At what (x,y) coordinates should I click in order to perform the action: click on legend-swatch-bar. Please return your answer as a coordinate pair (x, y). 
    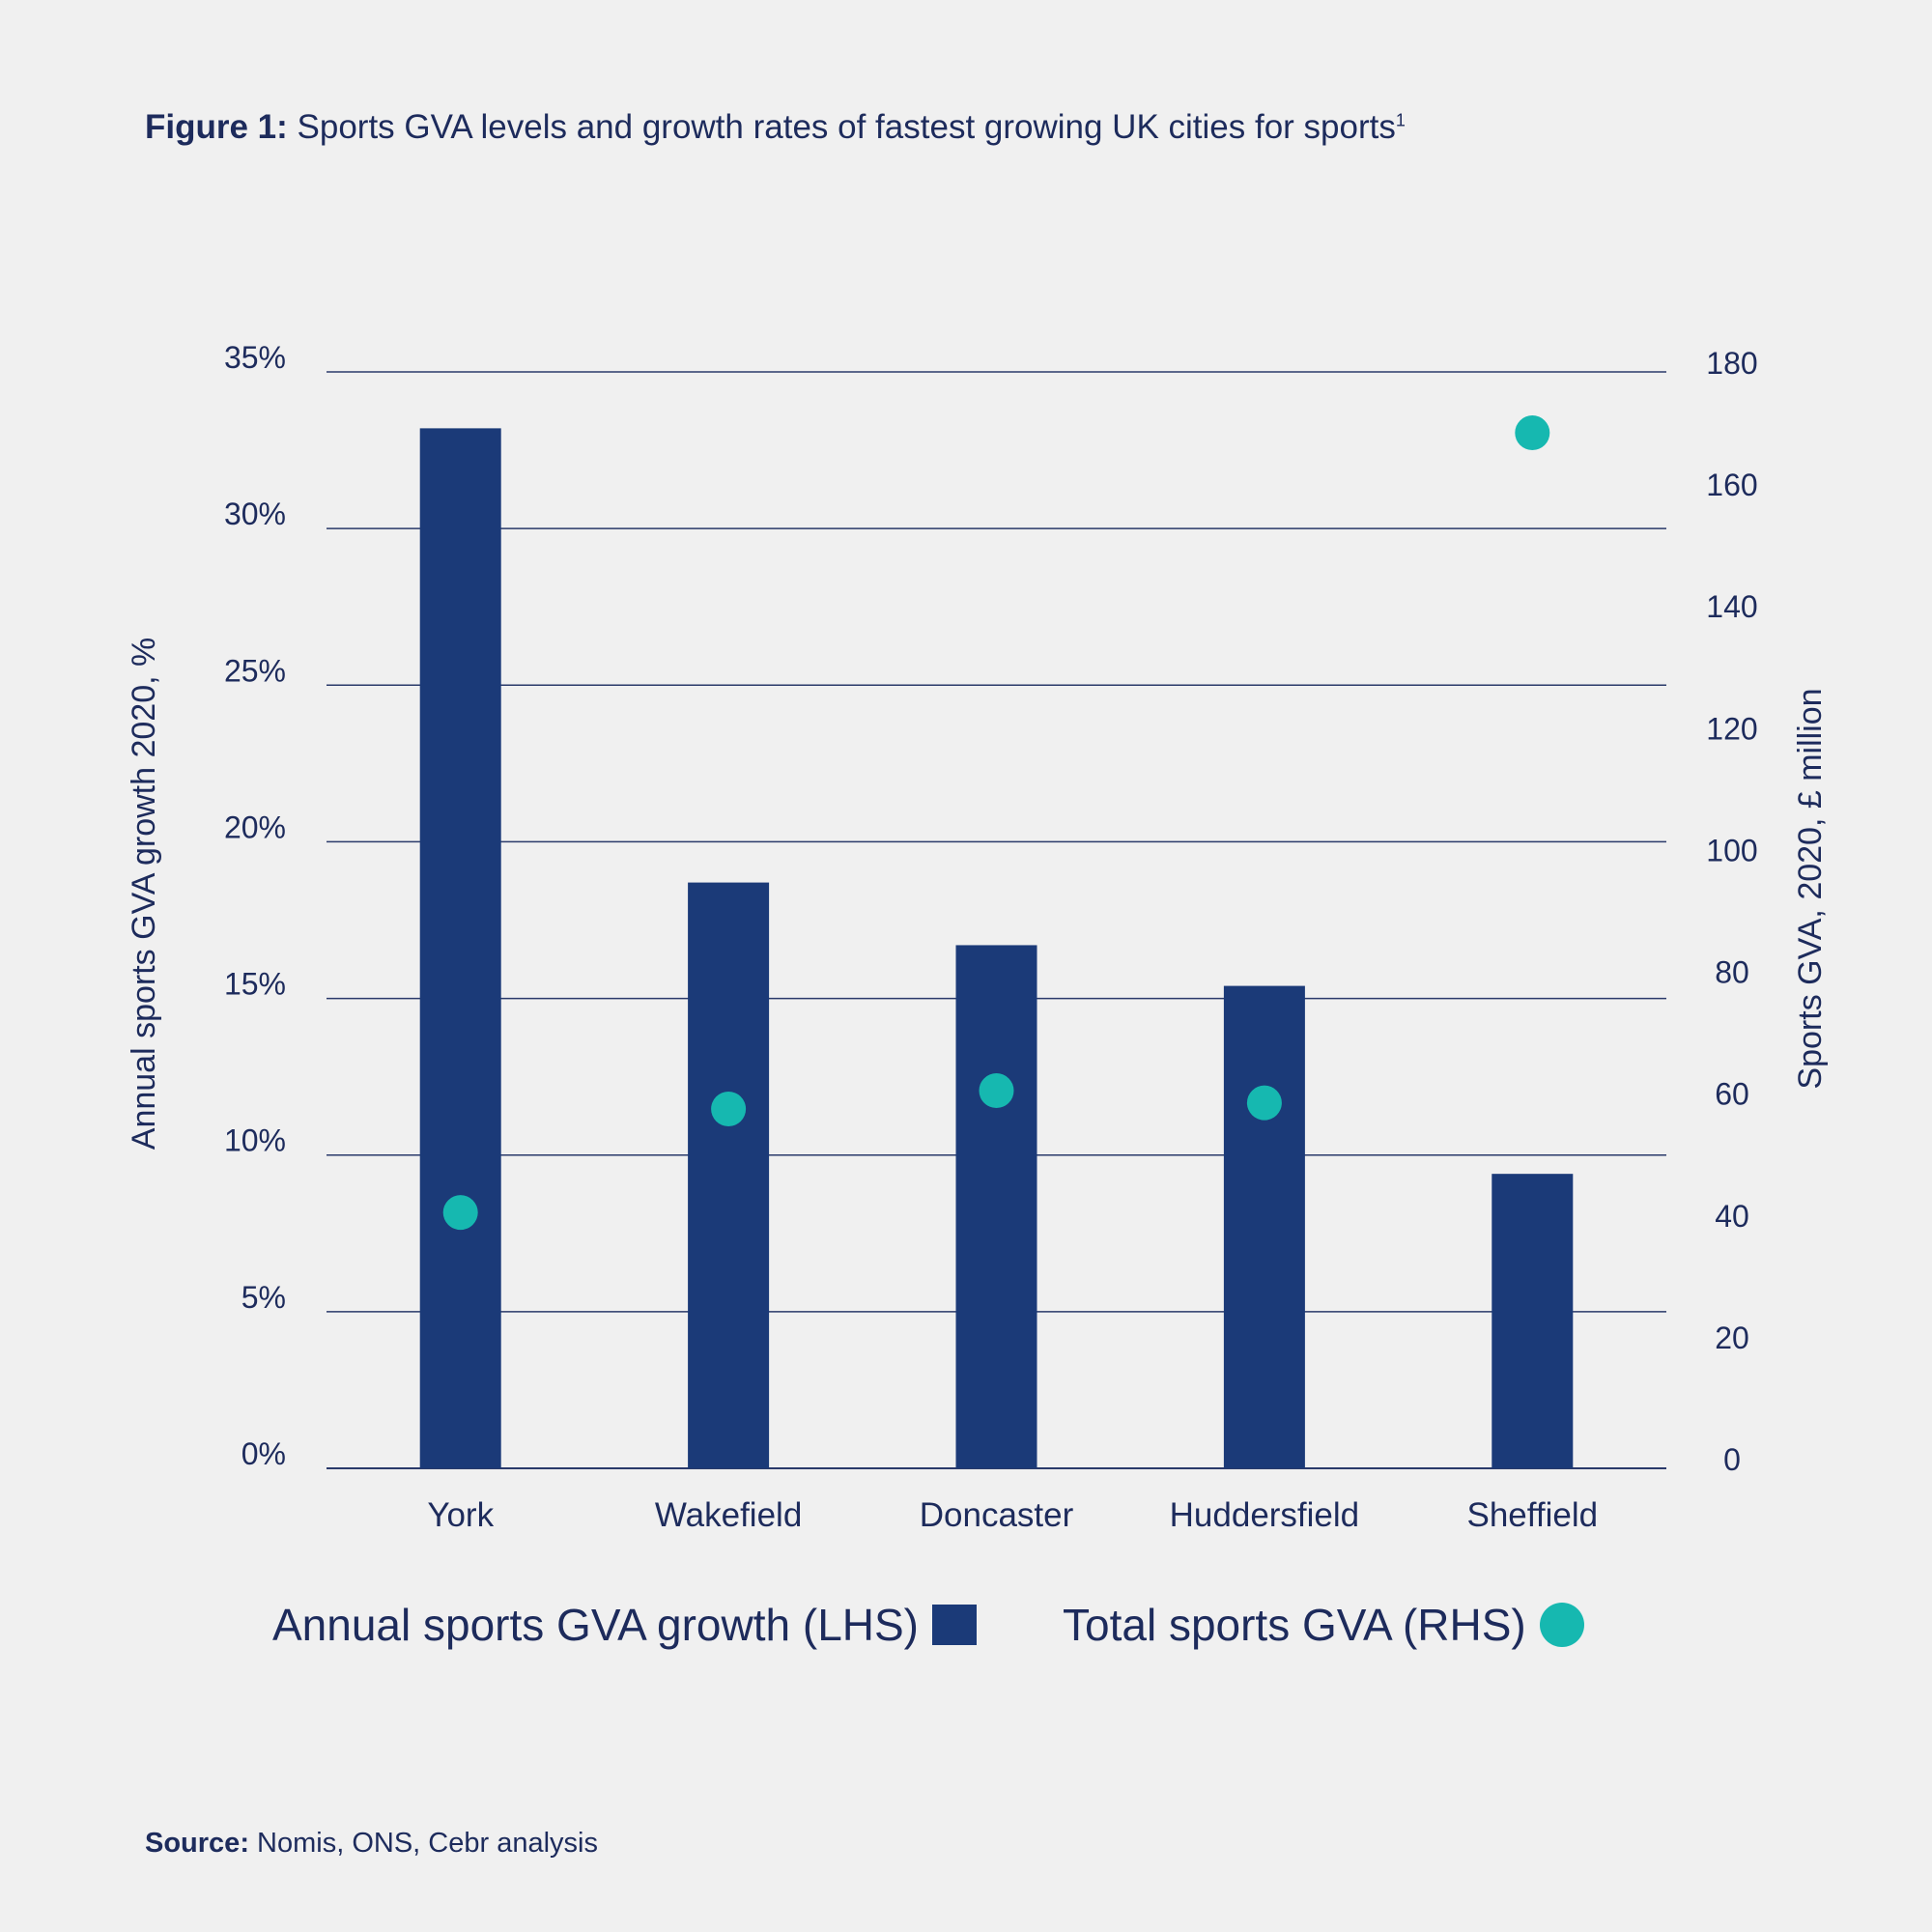
    Looking at the image, I should click on (954, 1625).